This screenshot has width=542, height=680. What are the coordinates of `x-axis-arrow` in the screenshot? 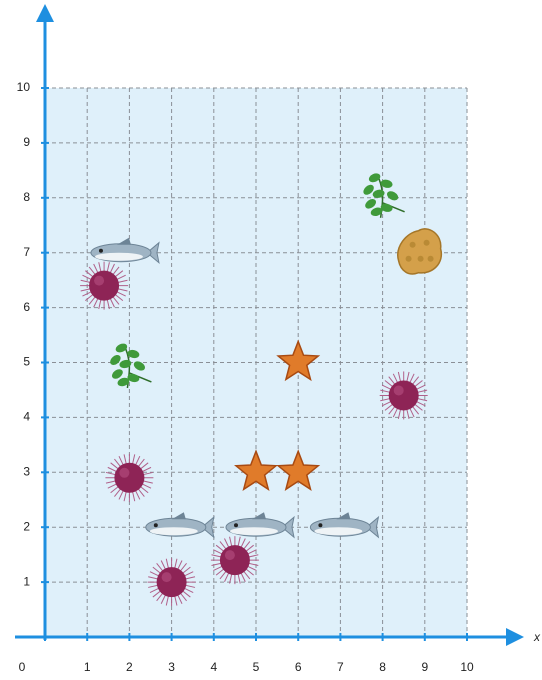 It's located at (515, 637).